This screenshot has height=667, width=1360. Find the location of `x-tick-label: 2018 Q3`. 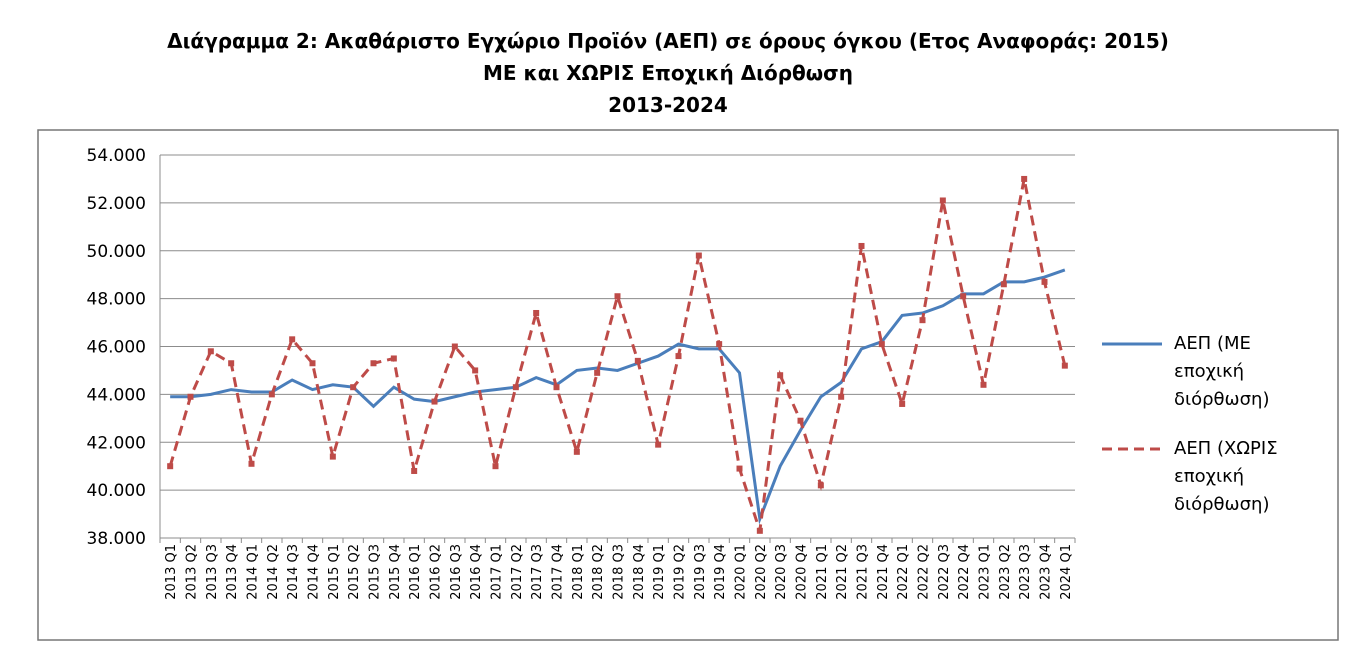

x-tick-label: 2018 Q3 is located at coordinates (619, 572).